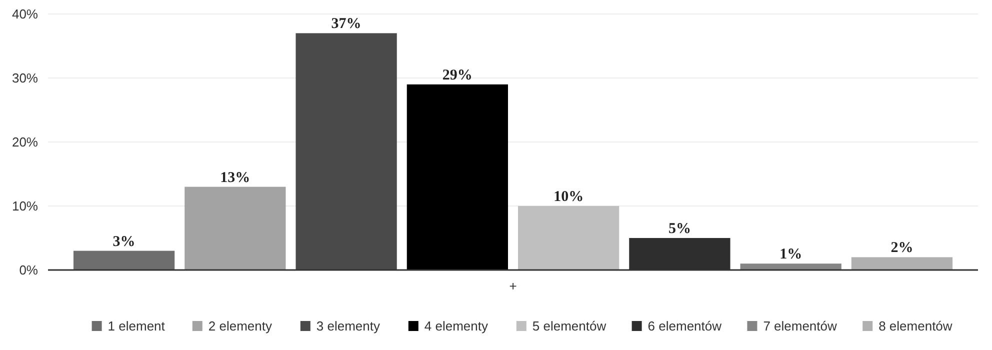 The height and width of the screenshot is (350, 992). Describe the element at coordinates (679, 229) in the screenshot. I see `data-label: 5%` at that location.